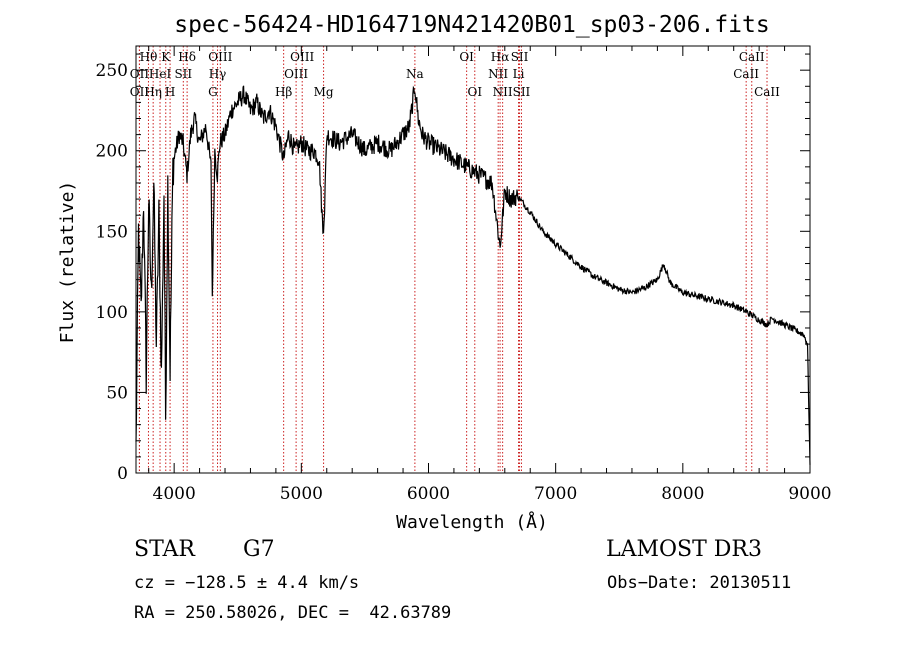  What do you see at coordinates (682, 494) in the screenshot?
I see `x-tick-label: 8000` at bounding box center [682, 494].